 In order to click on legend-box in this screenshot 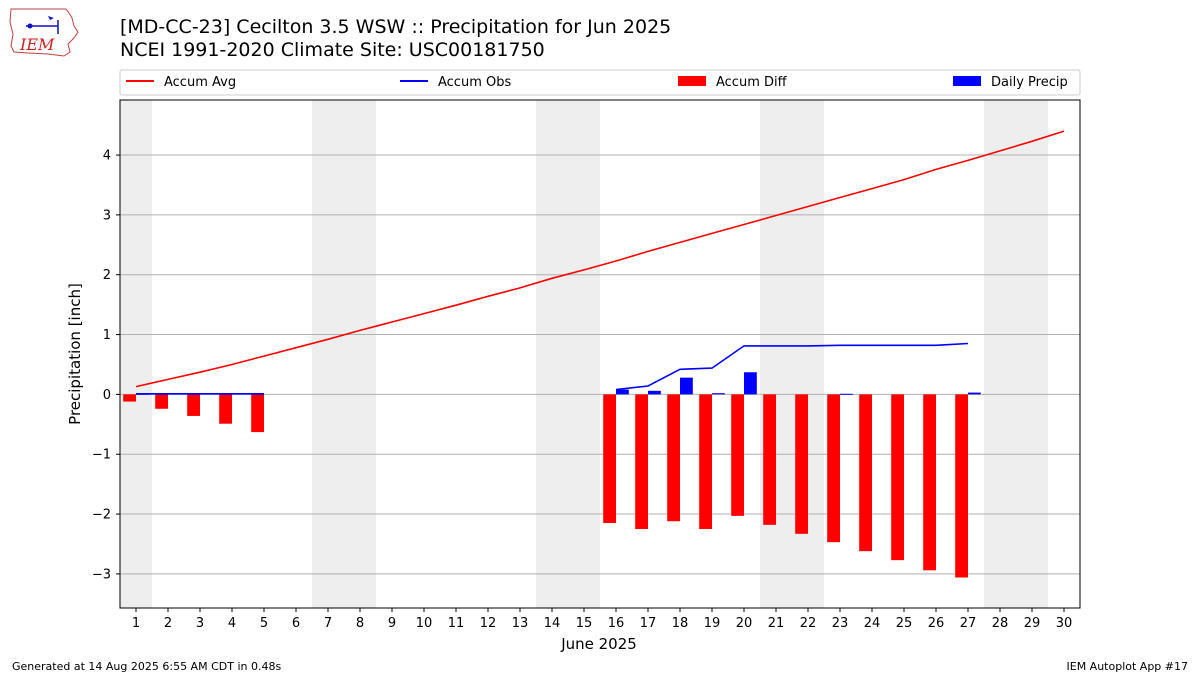, I will do `click(600, 82)`.